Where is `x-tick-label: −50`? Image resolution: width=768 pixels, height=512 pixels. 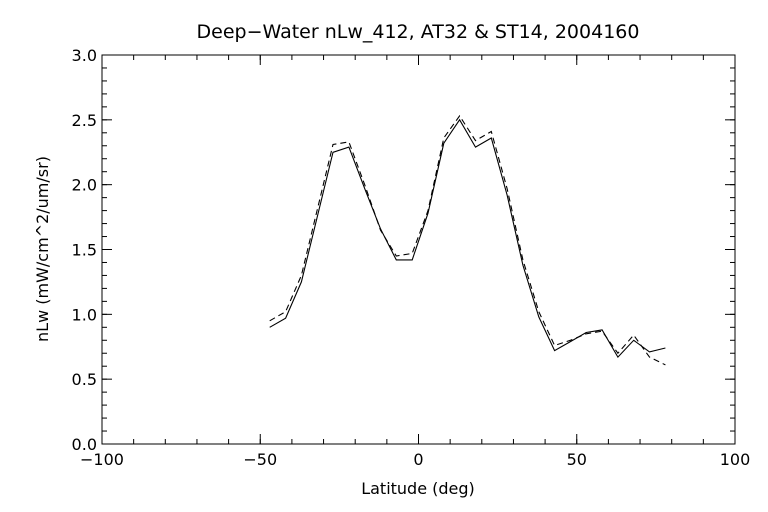 x-tick-label: −50 is located at coordinates (260, 459).